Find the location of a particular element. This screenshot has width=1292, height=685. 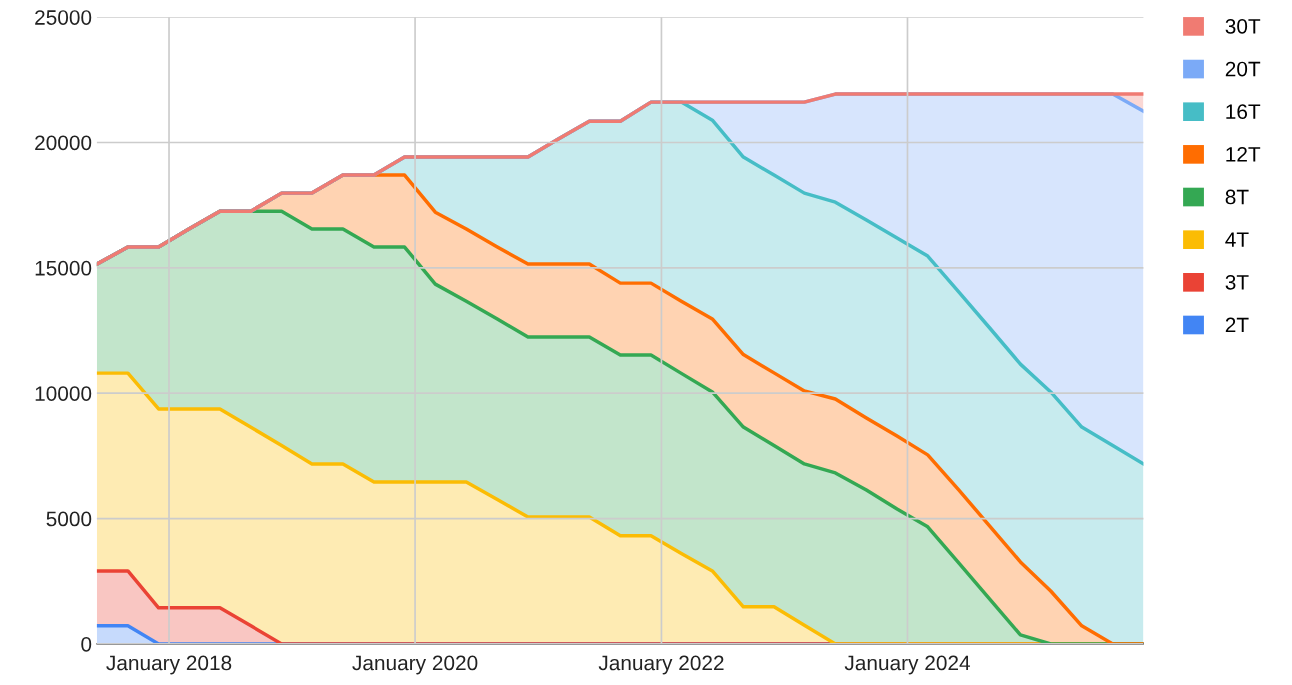

legend-label: 30T is located at coordinates (1243, 26).